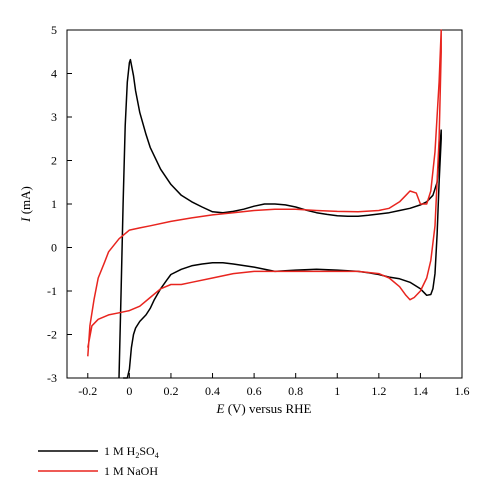  What do you see at coordinates (295, 391) in the screenshot?
I see `x-tick-label: 0.8` at bounding box center [295, 391].